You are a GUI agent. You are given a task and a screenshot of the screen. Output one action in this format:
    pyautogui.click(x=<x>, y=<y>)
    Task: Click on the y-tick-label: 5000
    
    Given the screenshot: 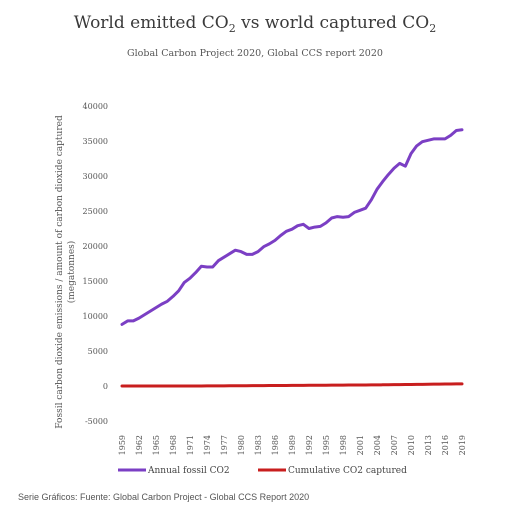 What is the action you would take?
    pyautogui.click(x=98, y=351)
    